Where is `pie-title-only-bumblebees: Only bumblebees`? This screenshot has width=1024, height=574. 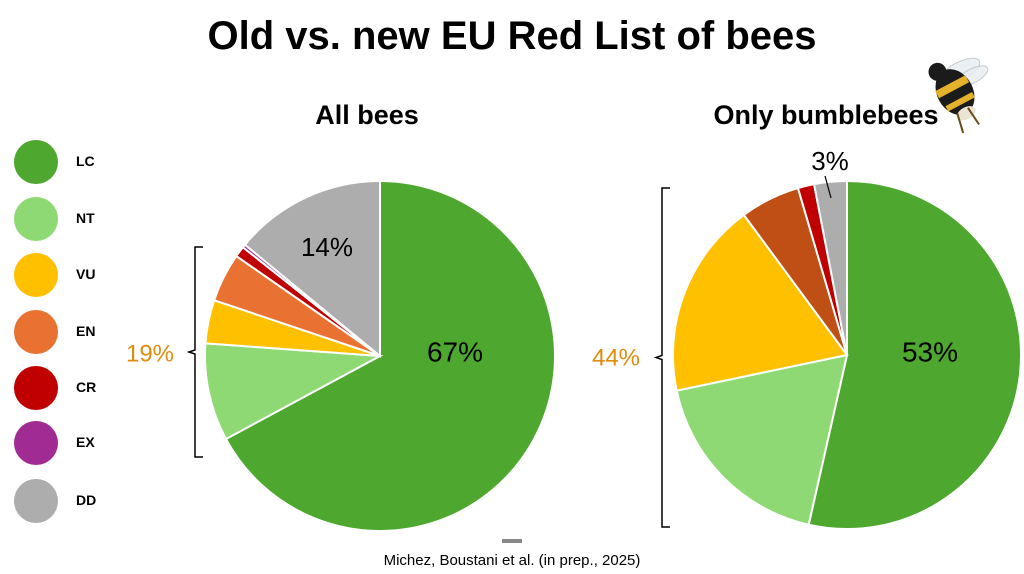
pie-title-only-bumblebees: Only bumblebees is located at coordinates (826, 115).